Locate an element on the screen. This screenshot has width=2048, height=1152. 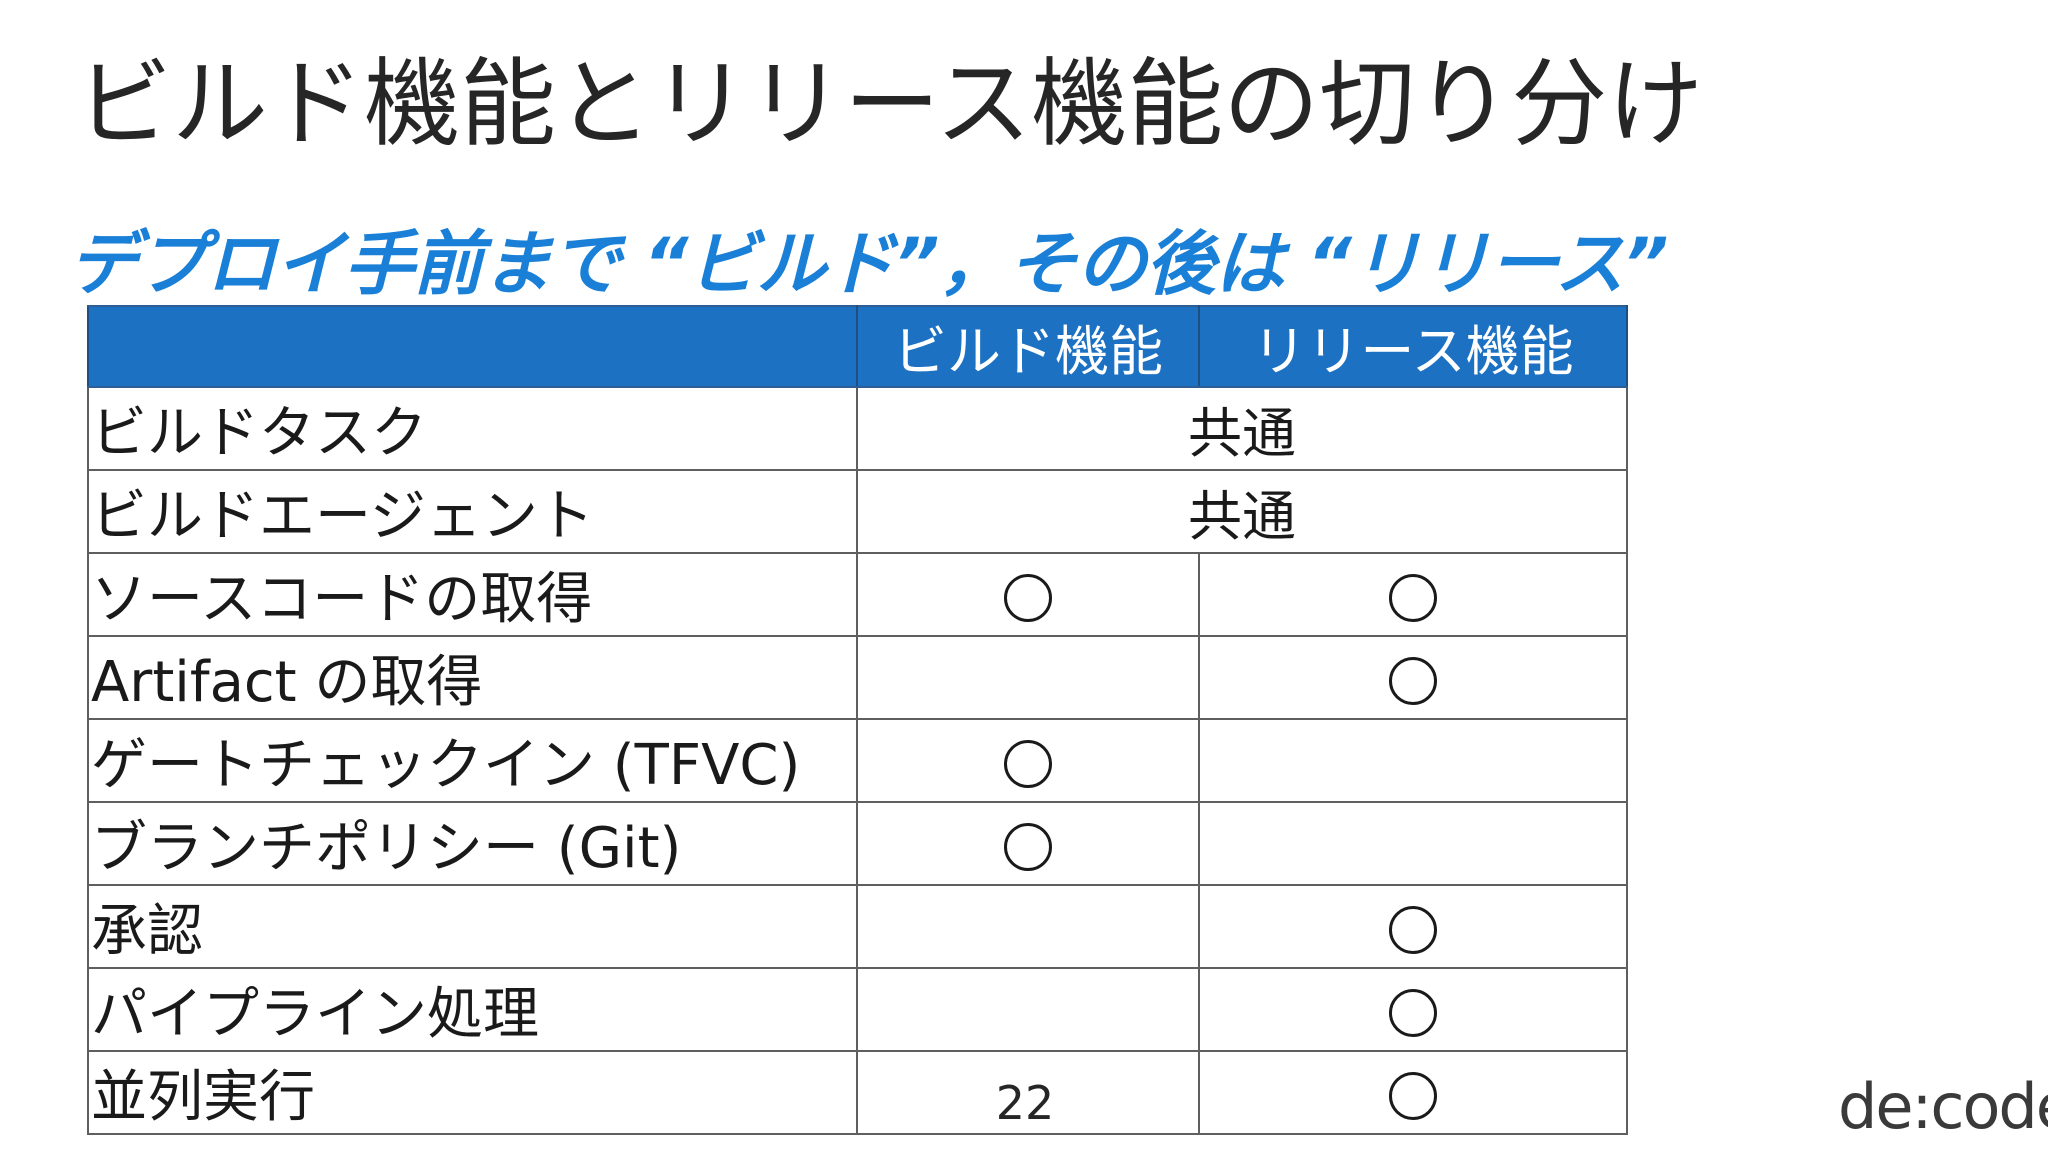
table-row: ゲートチェックイン (TFVC) is located at coordinates (857, 760).